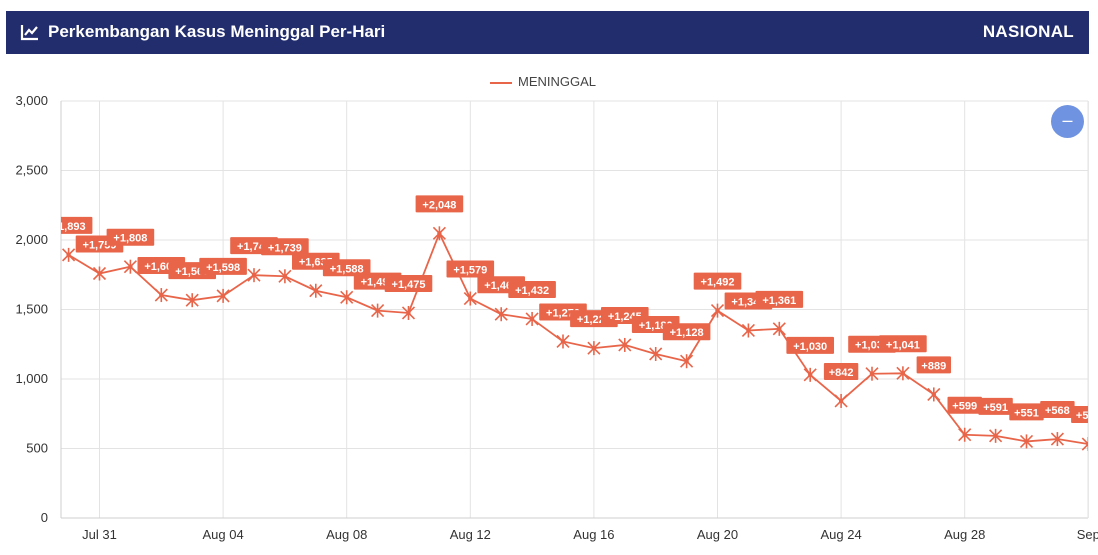  I want to click on y-tick-label: 0, so click(44, 517).